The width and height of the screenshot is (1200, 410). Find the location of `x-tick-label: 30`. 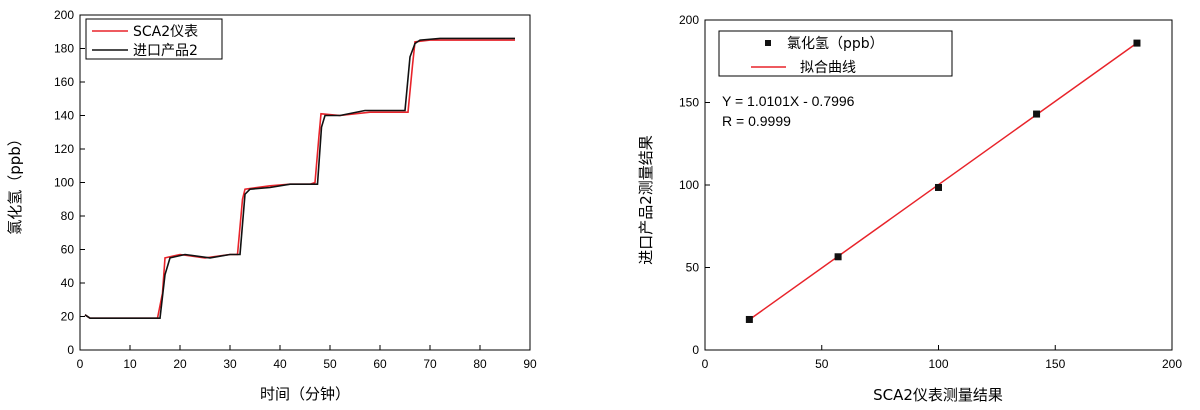

x-tick-label: 30 is located at coordinates (230, 364).